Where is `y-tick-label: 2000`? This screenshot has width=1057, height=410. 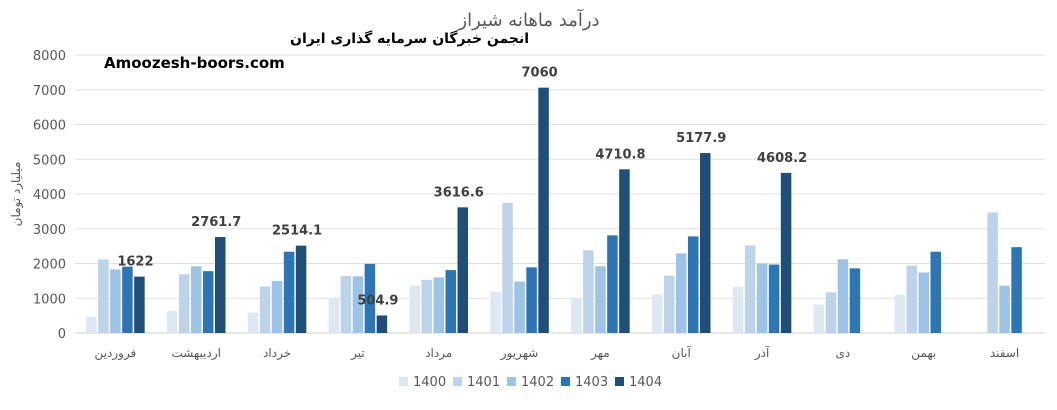 y-tick-label: 2000 is located at coordinates (49, 265).